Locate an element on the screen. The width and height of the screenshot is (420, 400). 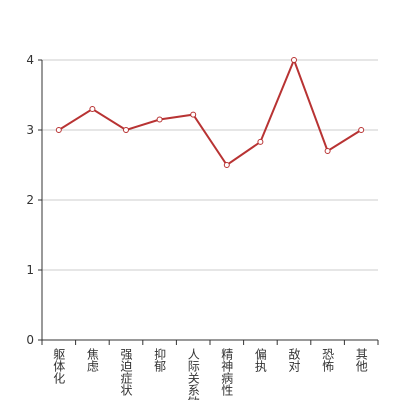
y-tick-label: 1 is located at coordinates (30, 270).